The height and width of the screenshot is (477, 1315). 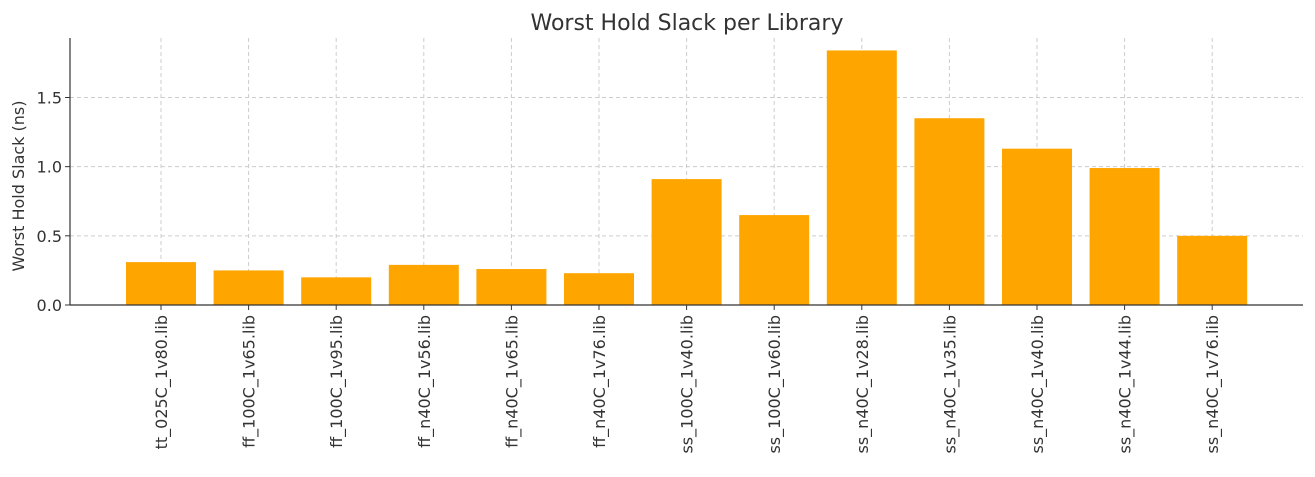 What do you see at coordinates (49, 167) in the screenshot?
I see `y-tick-label: 1.0` at bounding box center [49, 167].